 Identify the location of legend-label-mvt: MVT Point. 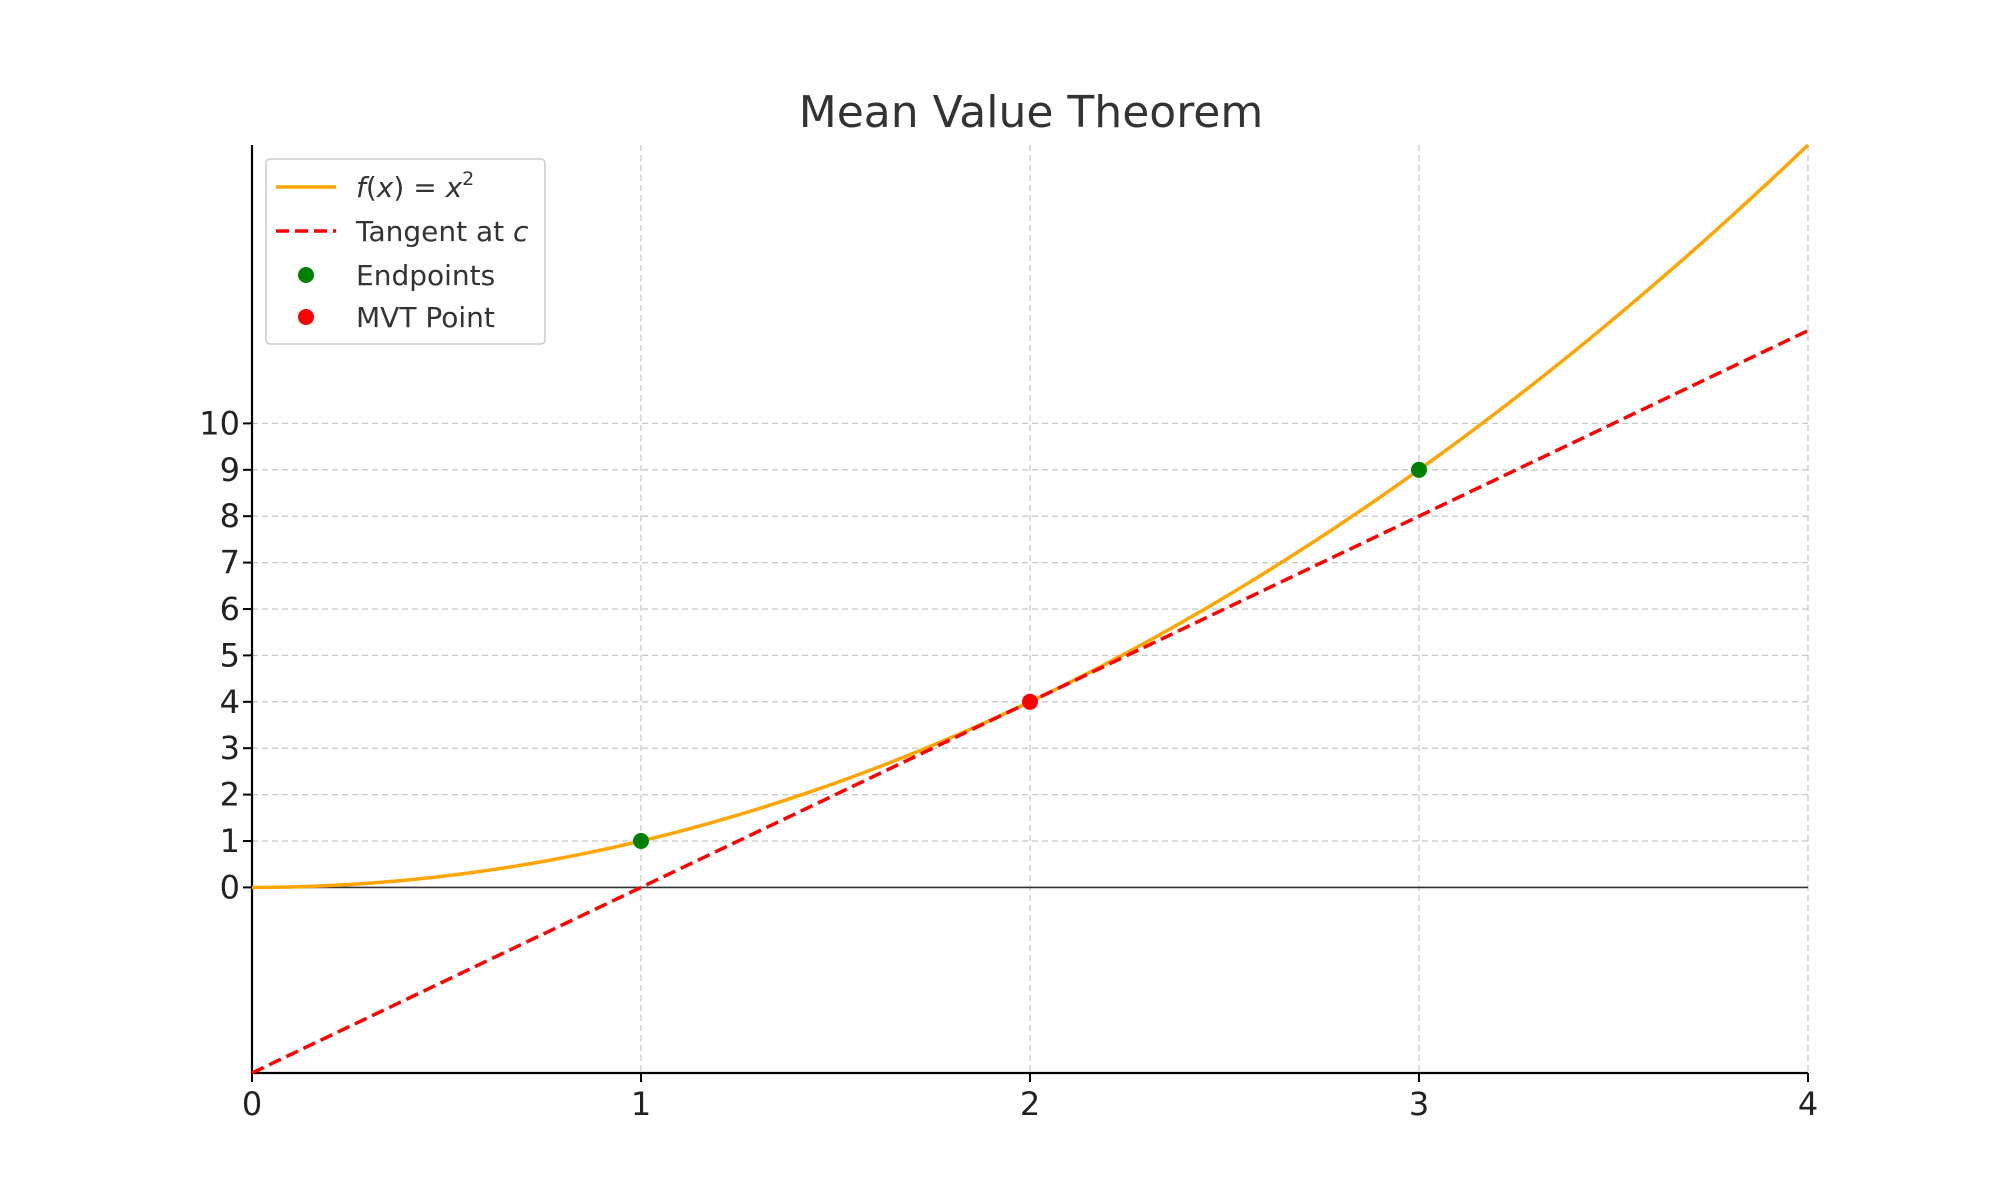
(425, 317).